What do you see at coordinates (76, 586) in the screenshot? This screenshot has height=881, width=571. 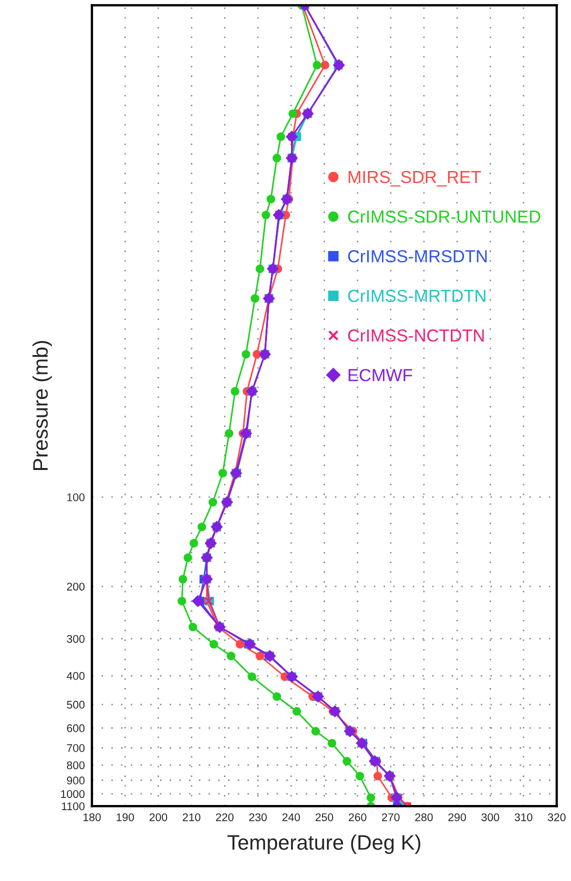 I see `y-tick-label: 200` at bounding box center [76, 586].